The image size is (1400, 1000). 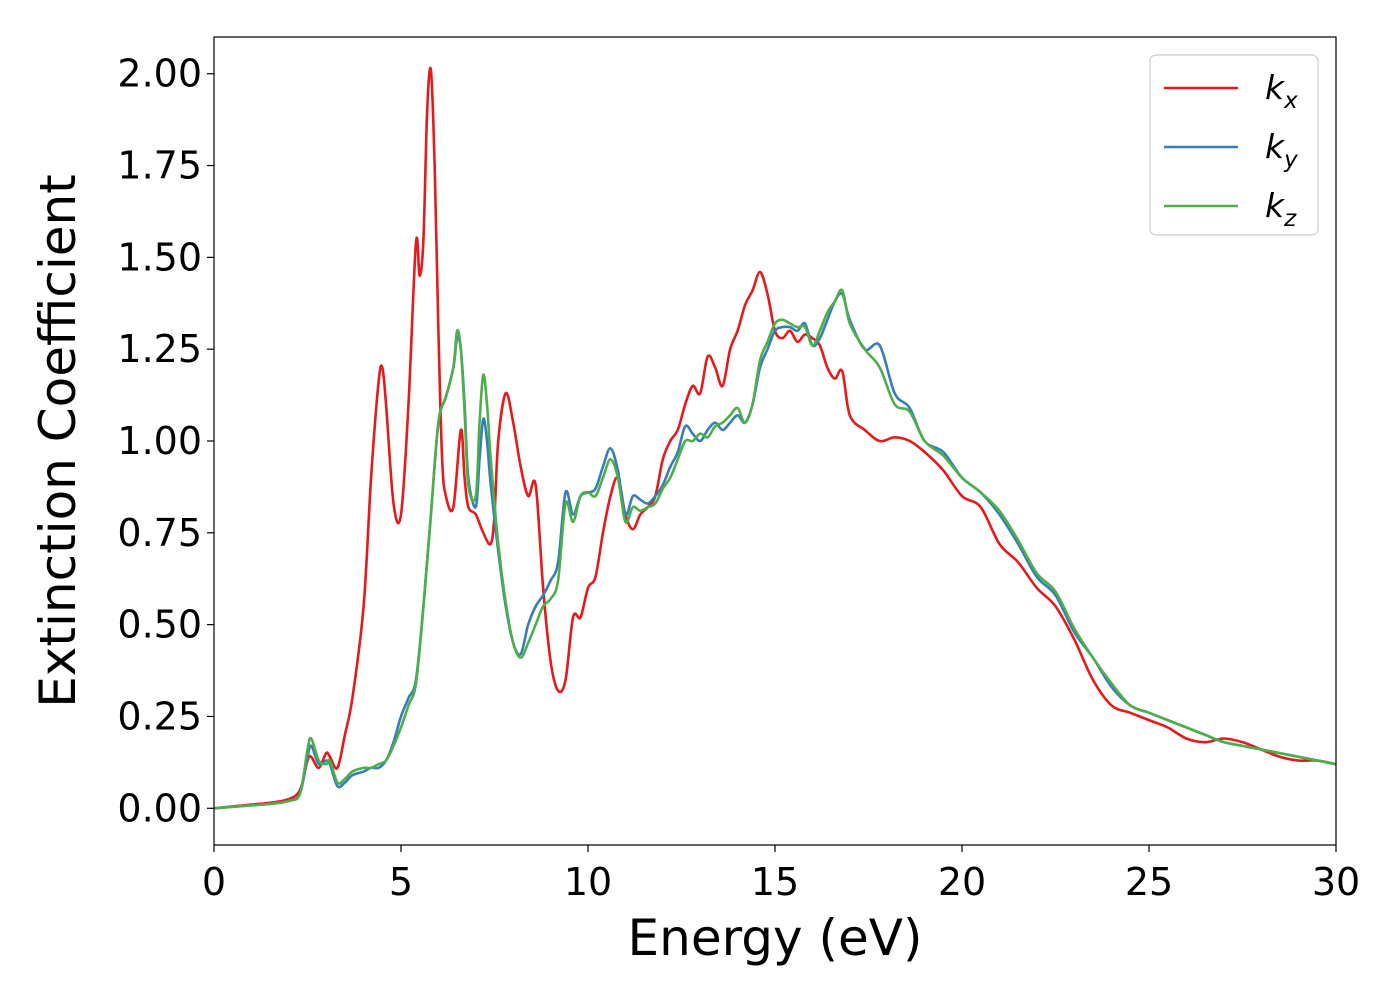 What do you see at coordinates (58, 441) in the screenshot?
I see `y-axis-label: Extinction Coefficient` at bounding box center [58, 441].